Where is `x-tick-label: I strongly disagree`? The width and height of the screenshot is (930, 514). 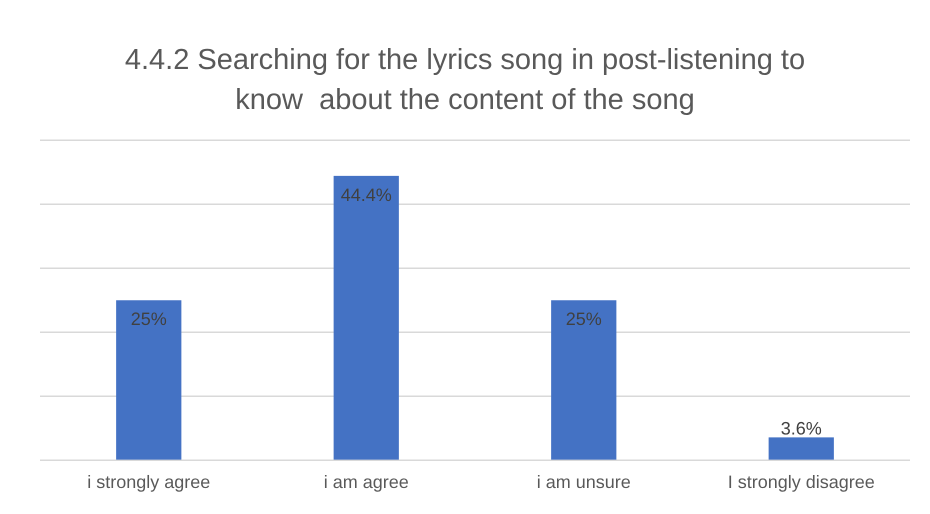 x-tick-label: I strongly disagree is located at coordinates (801, 482).